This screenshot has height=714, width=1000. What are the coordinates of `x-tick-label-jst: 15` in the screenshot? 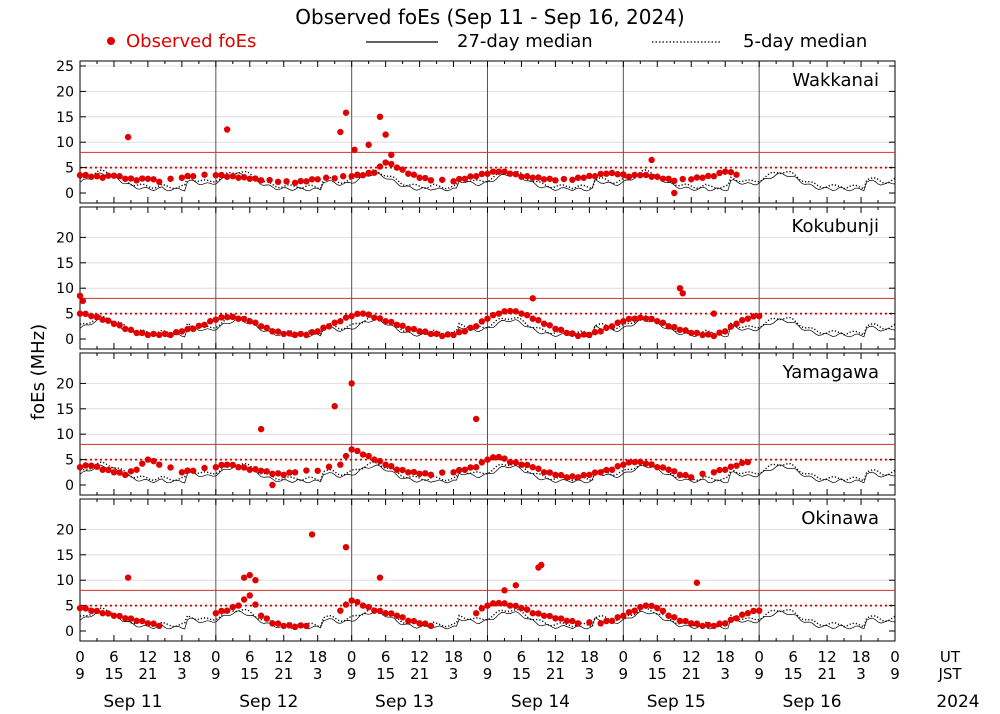 It's located at (521, 674).